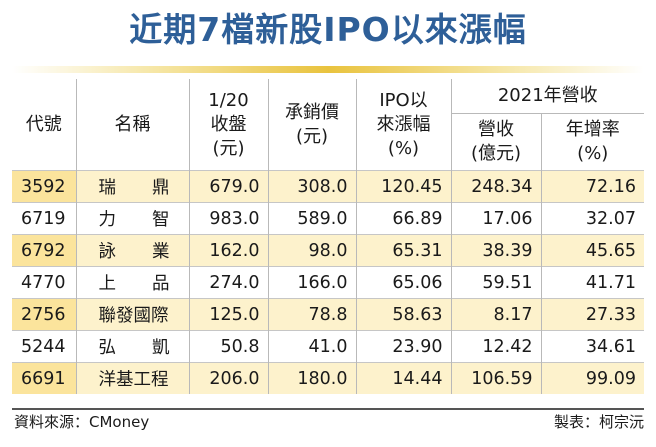 The image size is (656, 447). I want to click on cell-ipo-gain: 23.90, so click(404, 346).